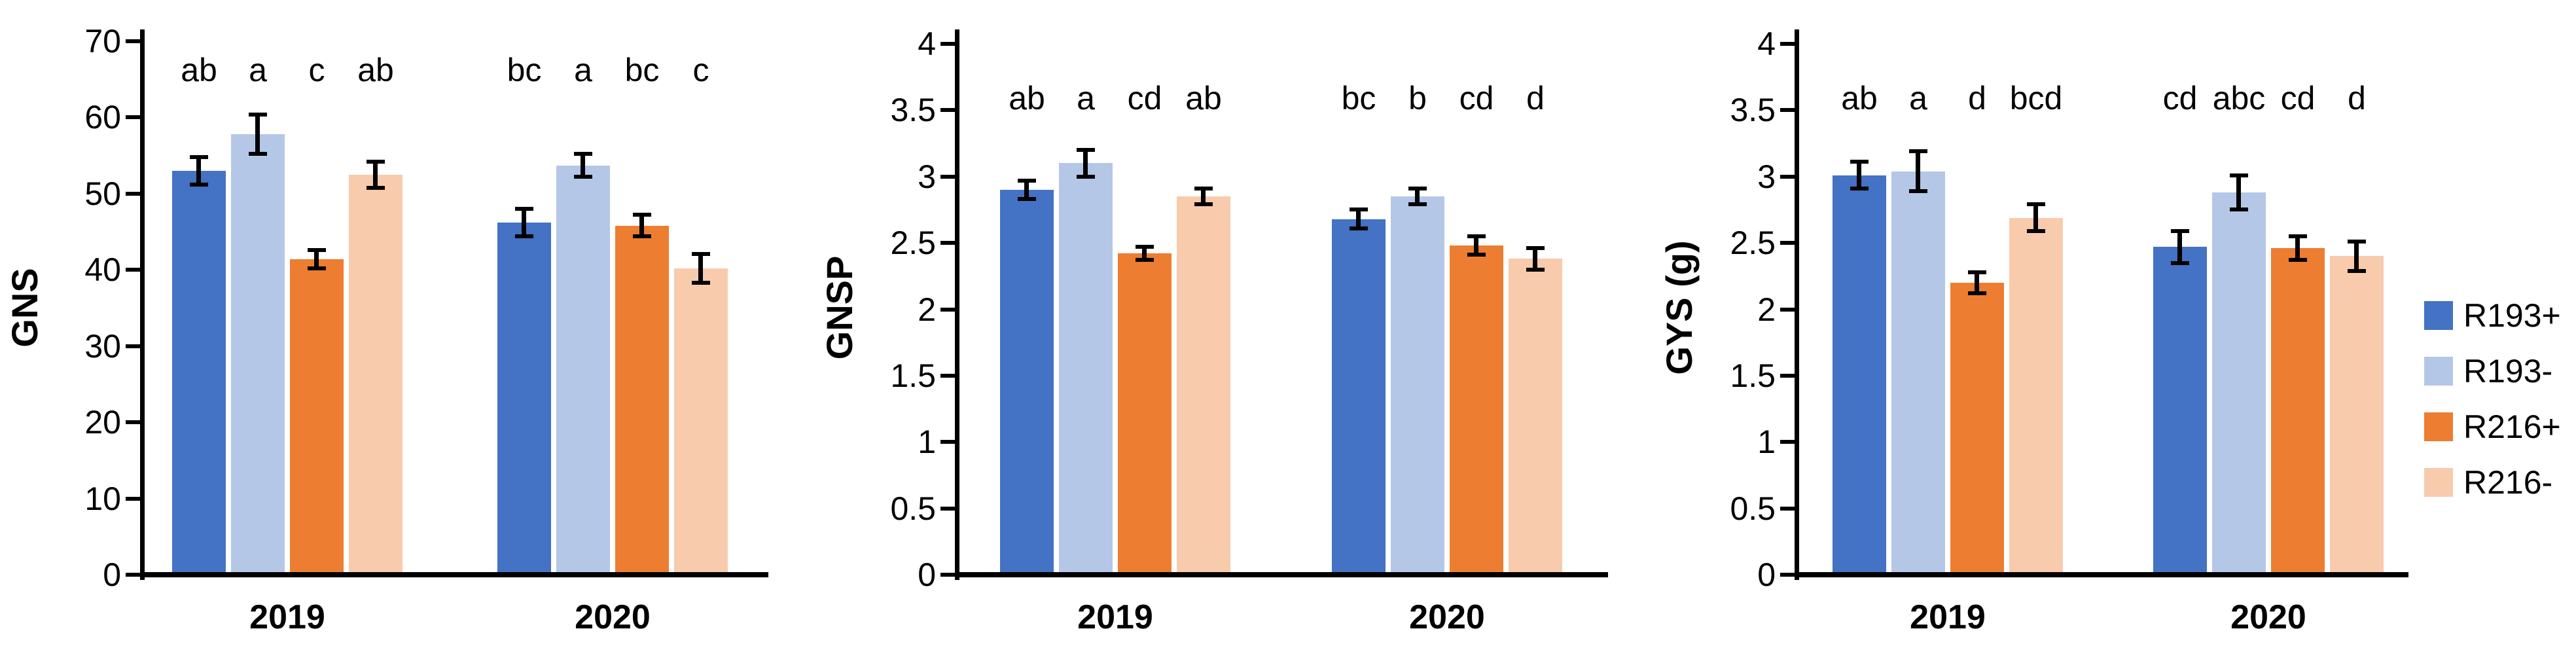 This screenshot has width=2576, height=650. Describe the element at coordinates (1359, 395) in the screenshot. I see `bar-R193+-2020` at that location.